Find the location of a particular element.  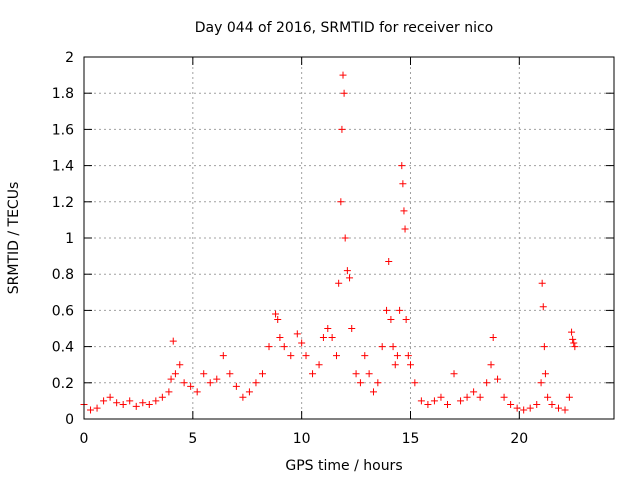

y-tick-label: 2 is located at coordinates (69, 58).